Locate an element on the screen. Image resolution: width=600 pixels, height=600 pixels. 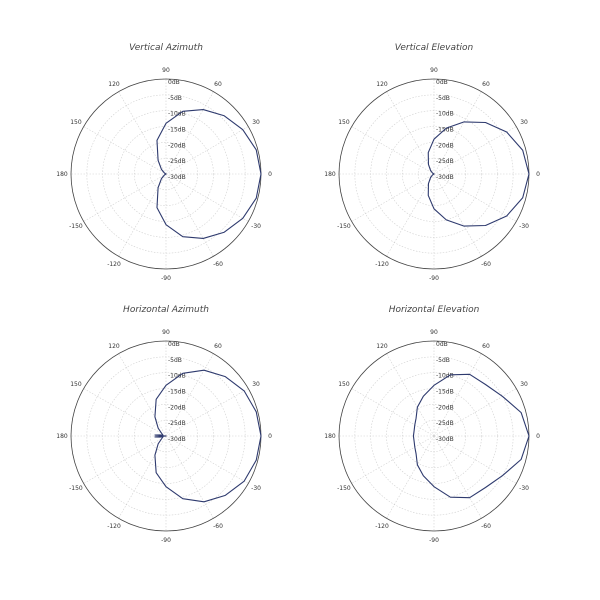
chart-title: Horizontal Elevation is located at coordinates (434, 310).